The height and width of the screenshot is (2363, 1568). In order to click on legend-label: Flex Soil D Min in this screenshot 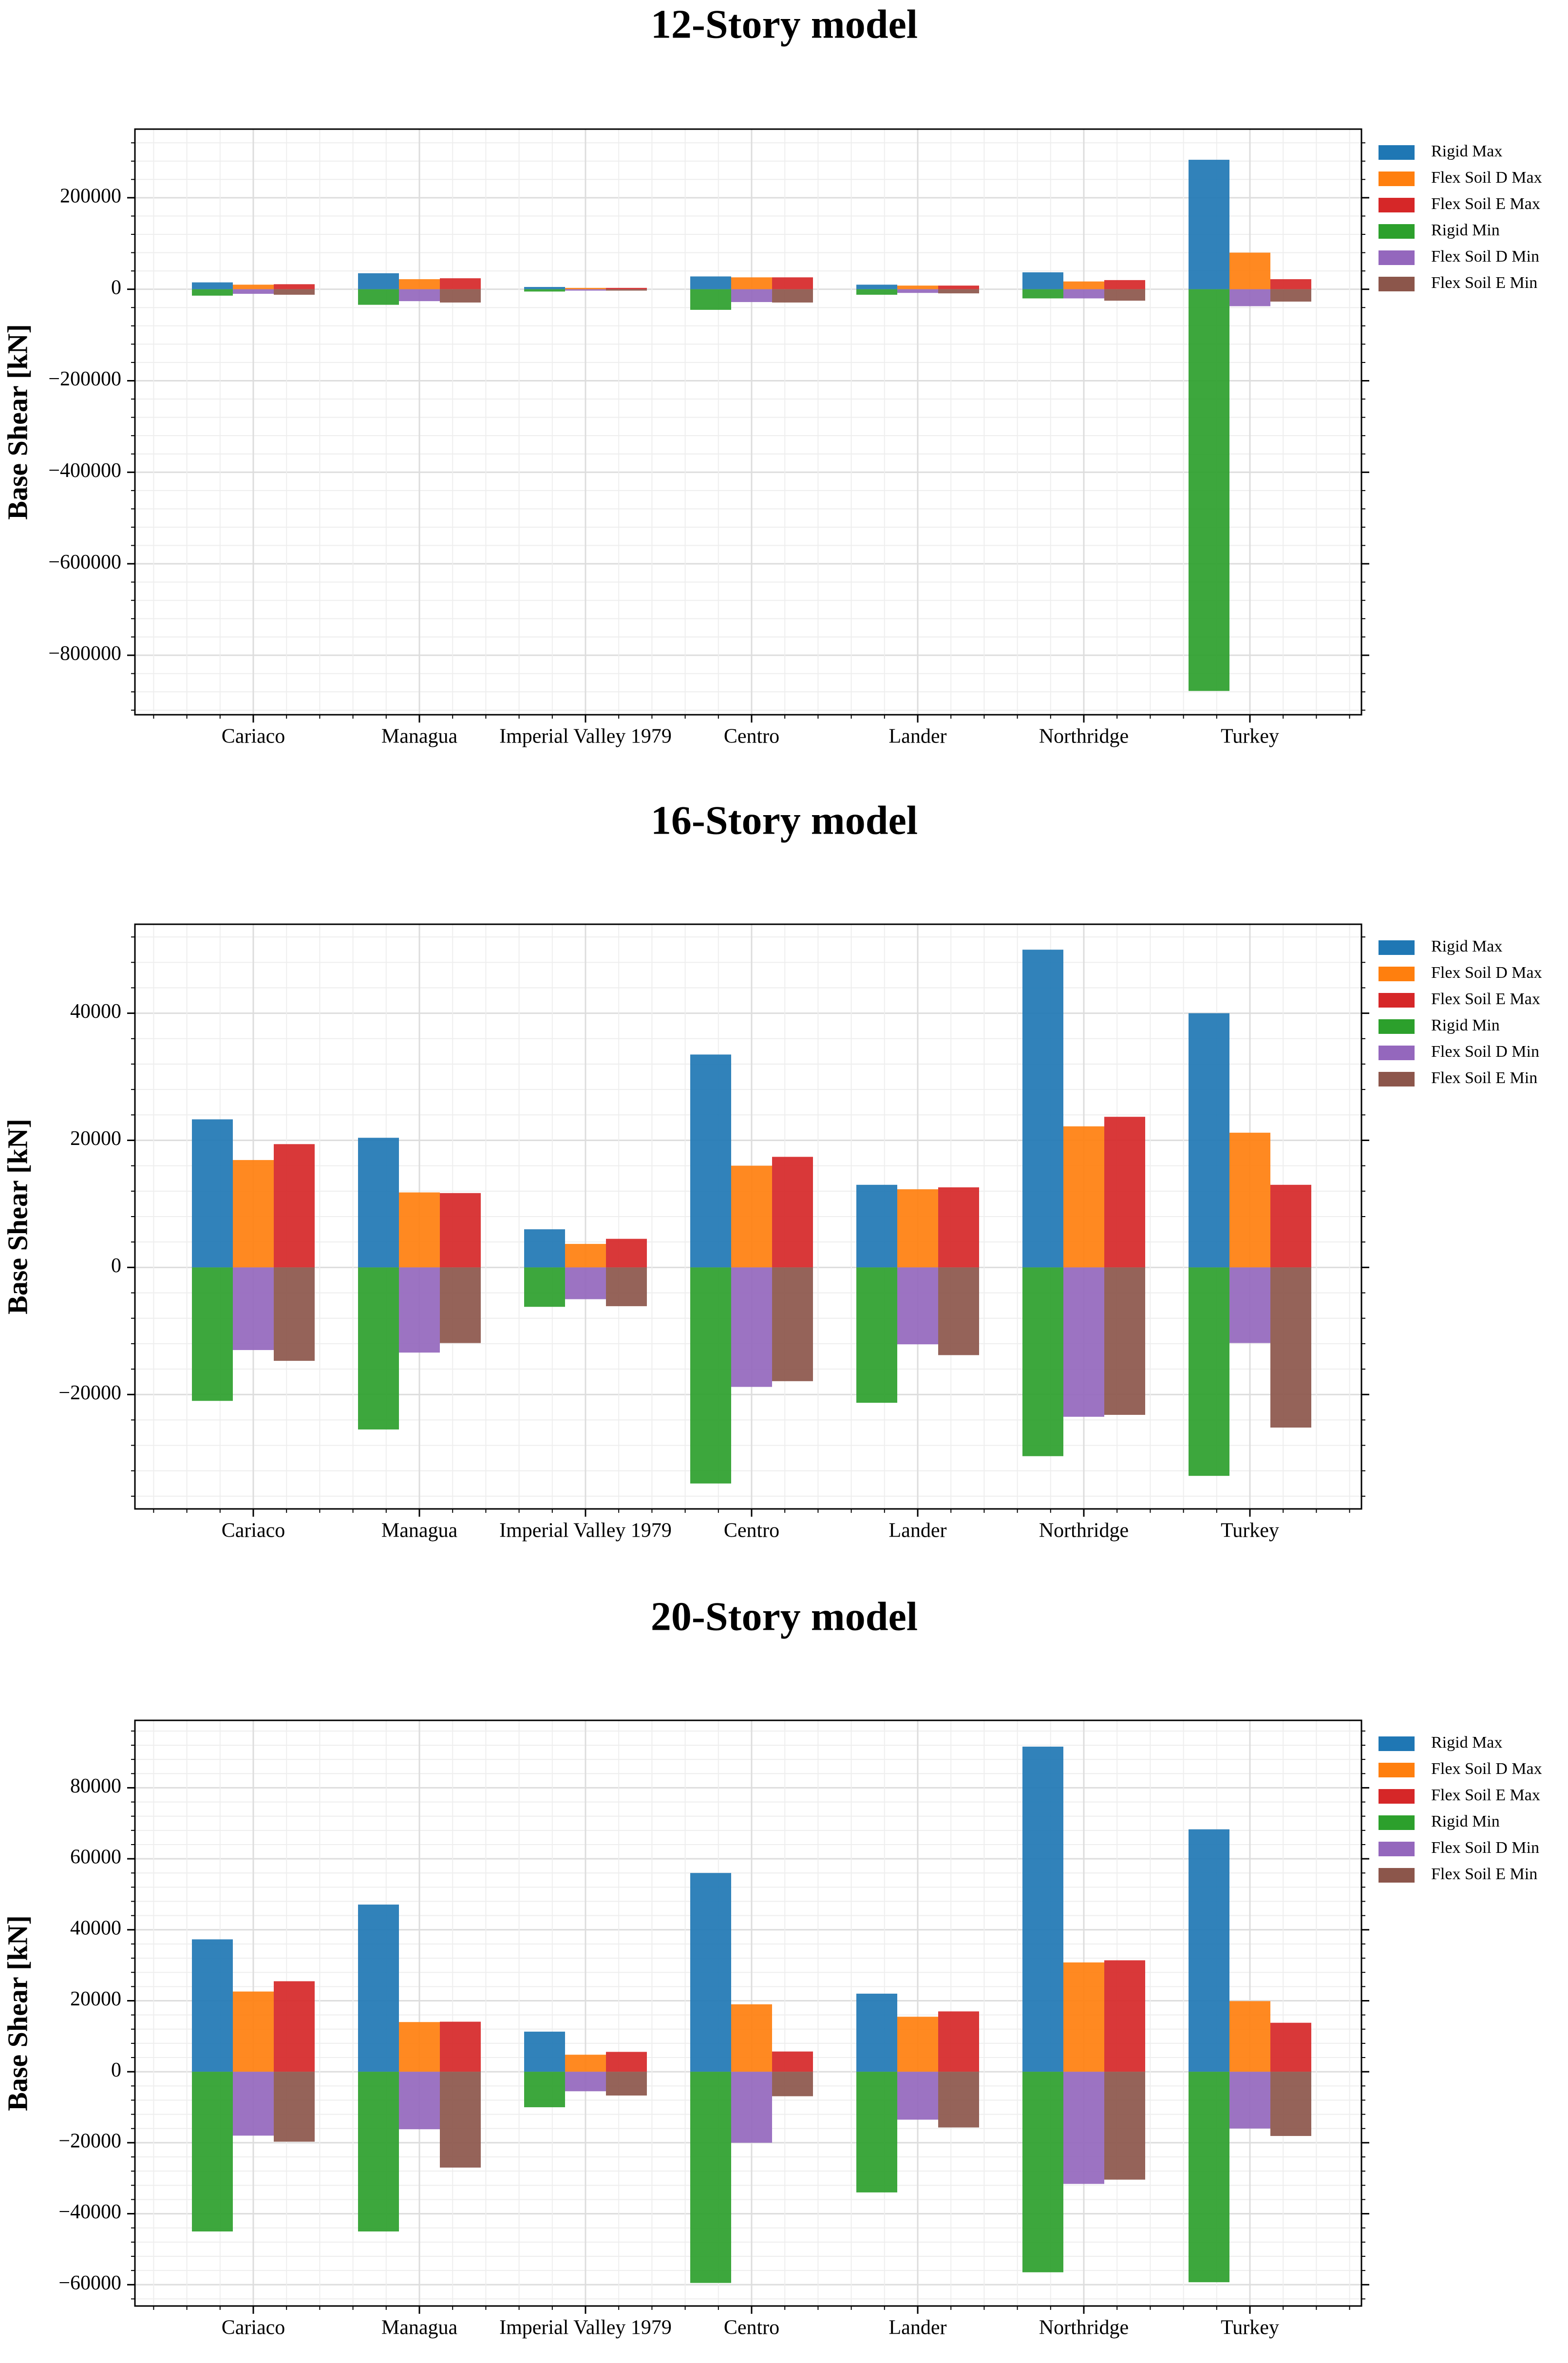, I will do `click(1485, 257)`.